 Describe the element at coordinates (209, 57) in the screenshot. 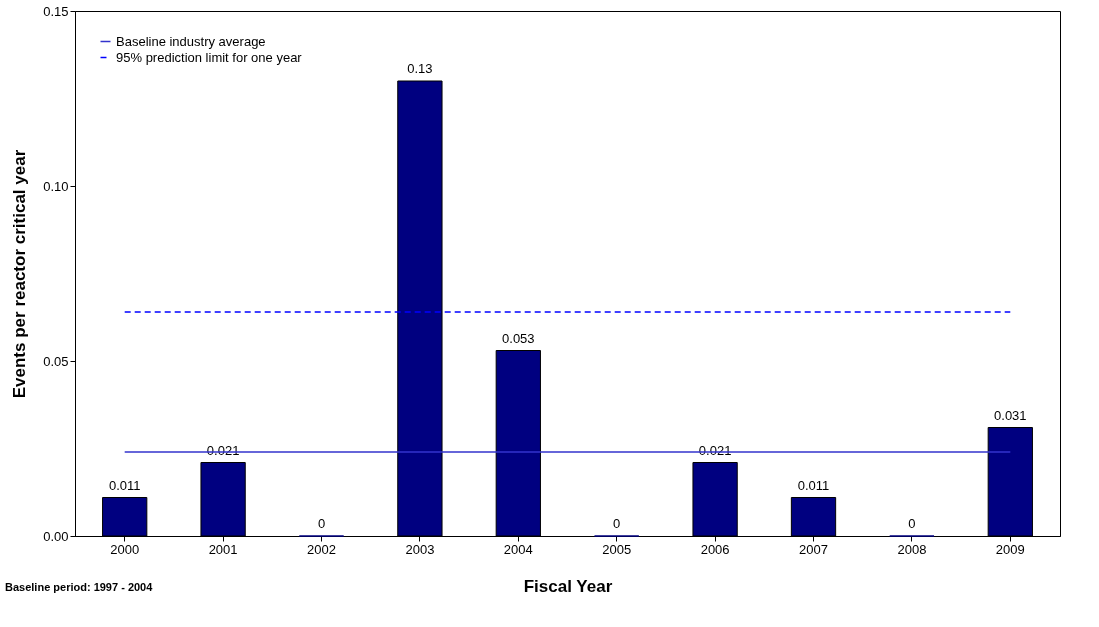

I see `legend-label: 95% prediction limit for one year` at that location.